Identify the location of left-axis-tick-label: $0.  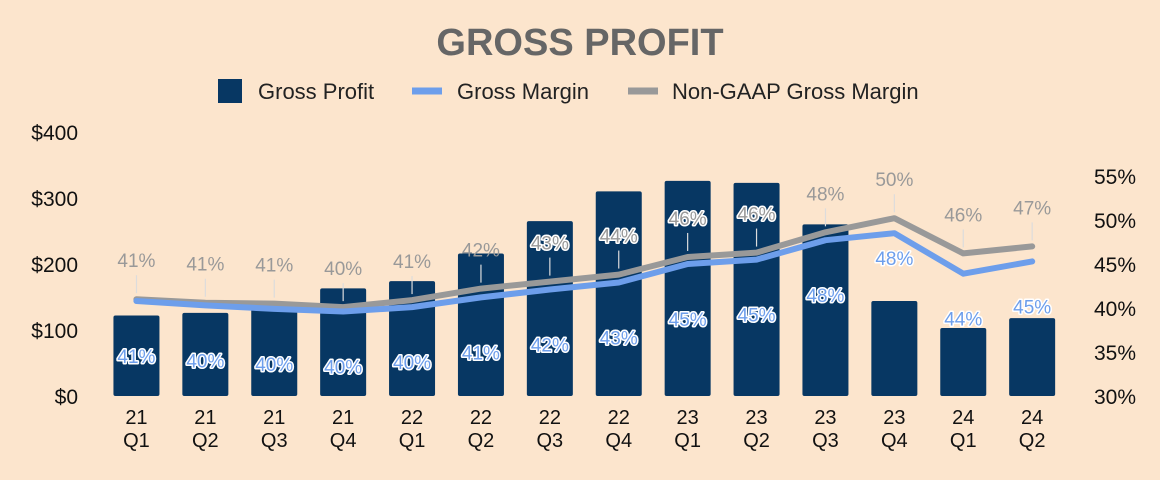
(66, 397).